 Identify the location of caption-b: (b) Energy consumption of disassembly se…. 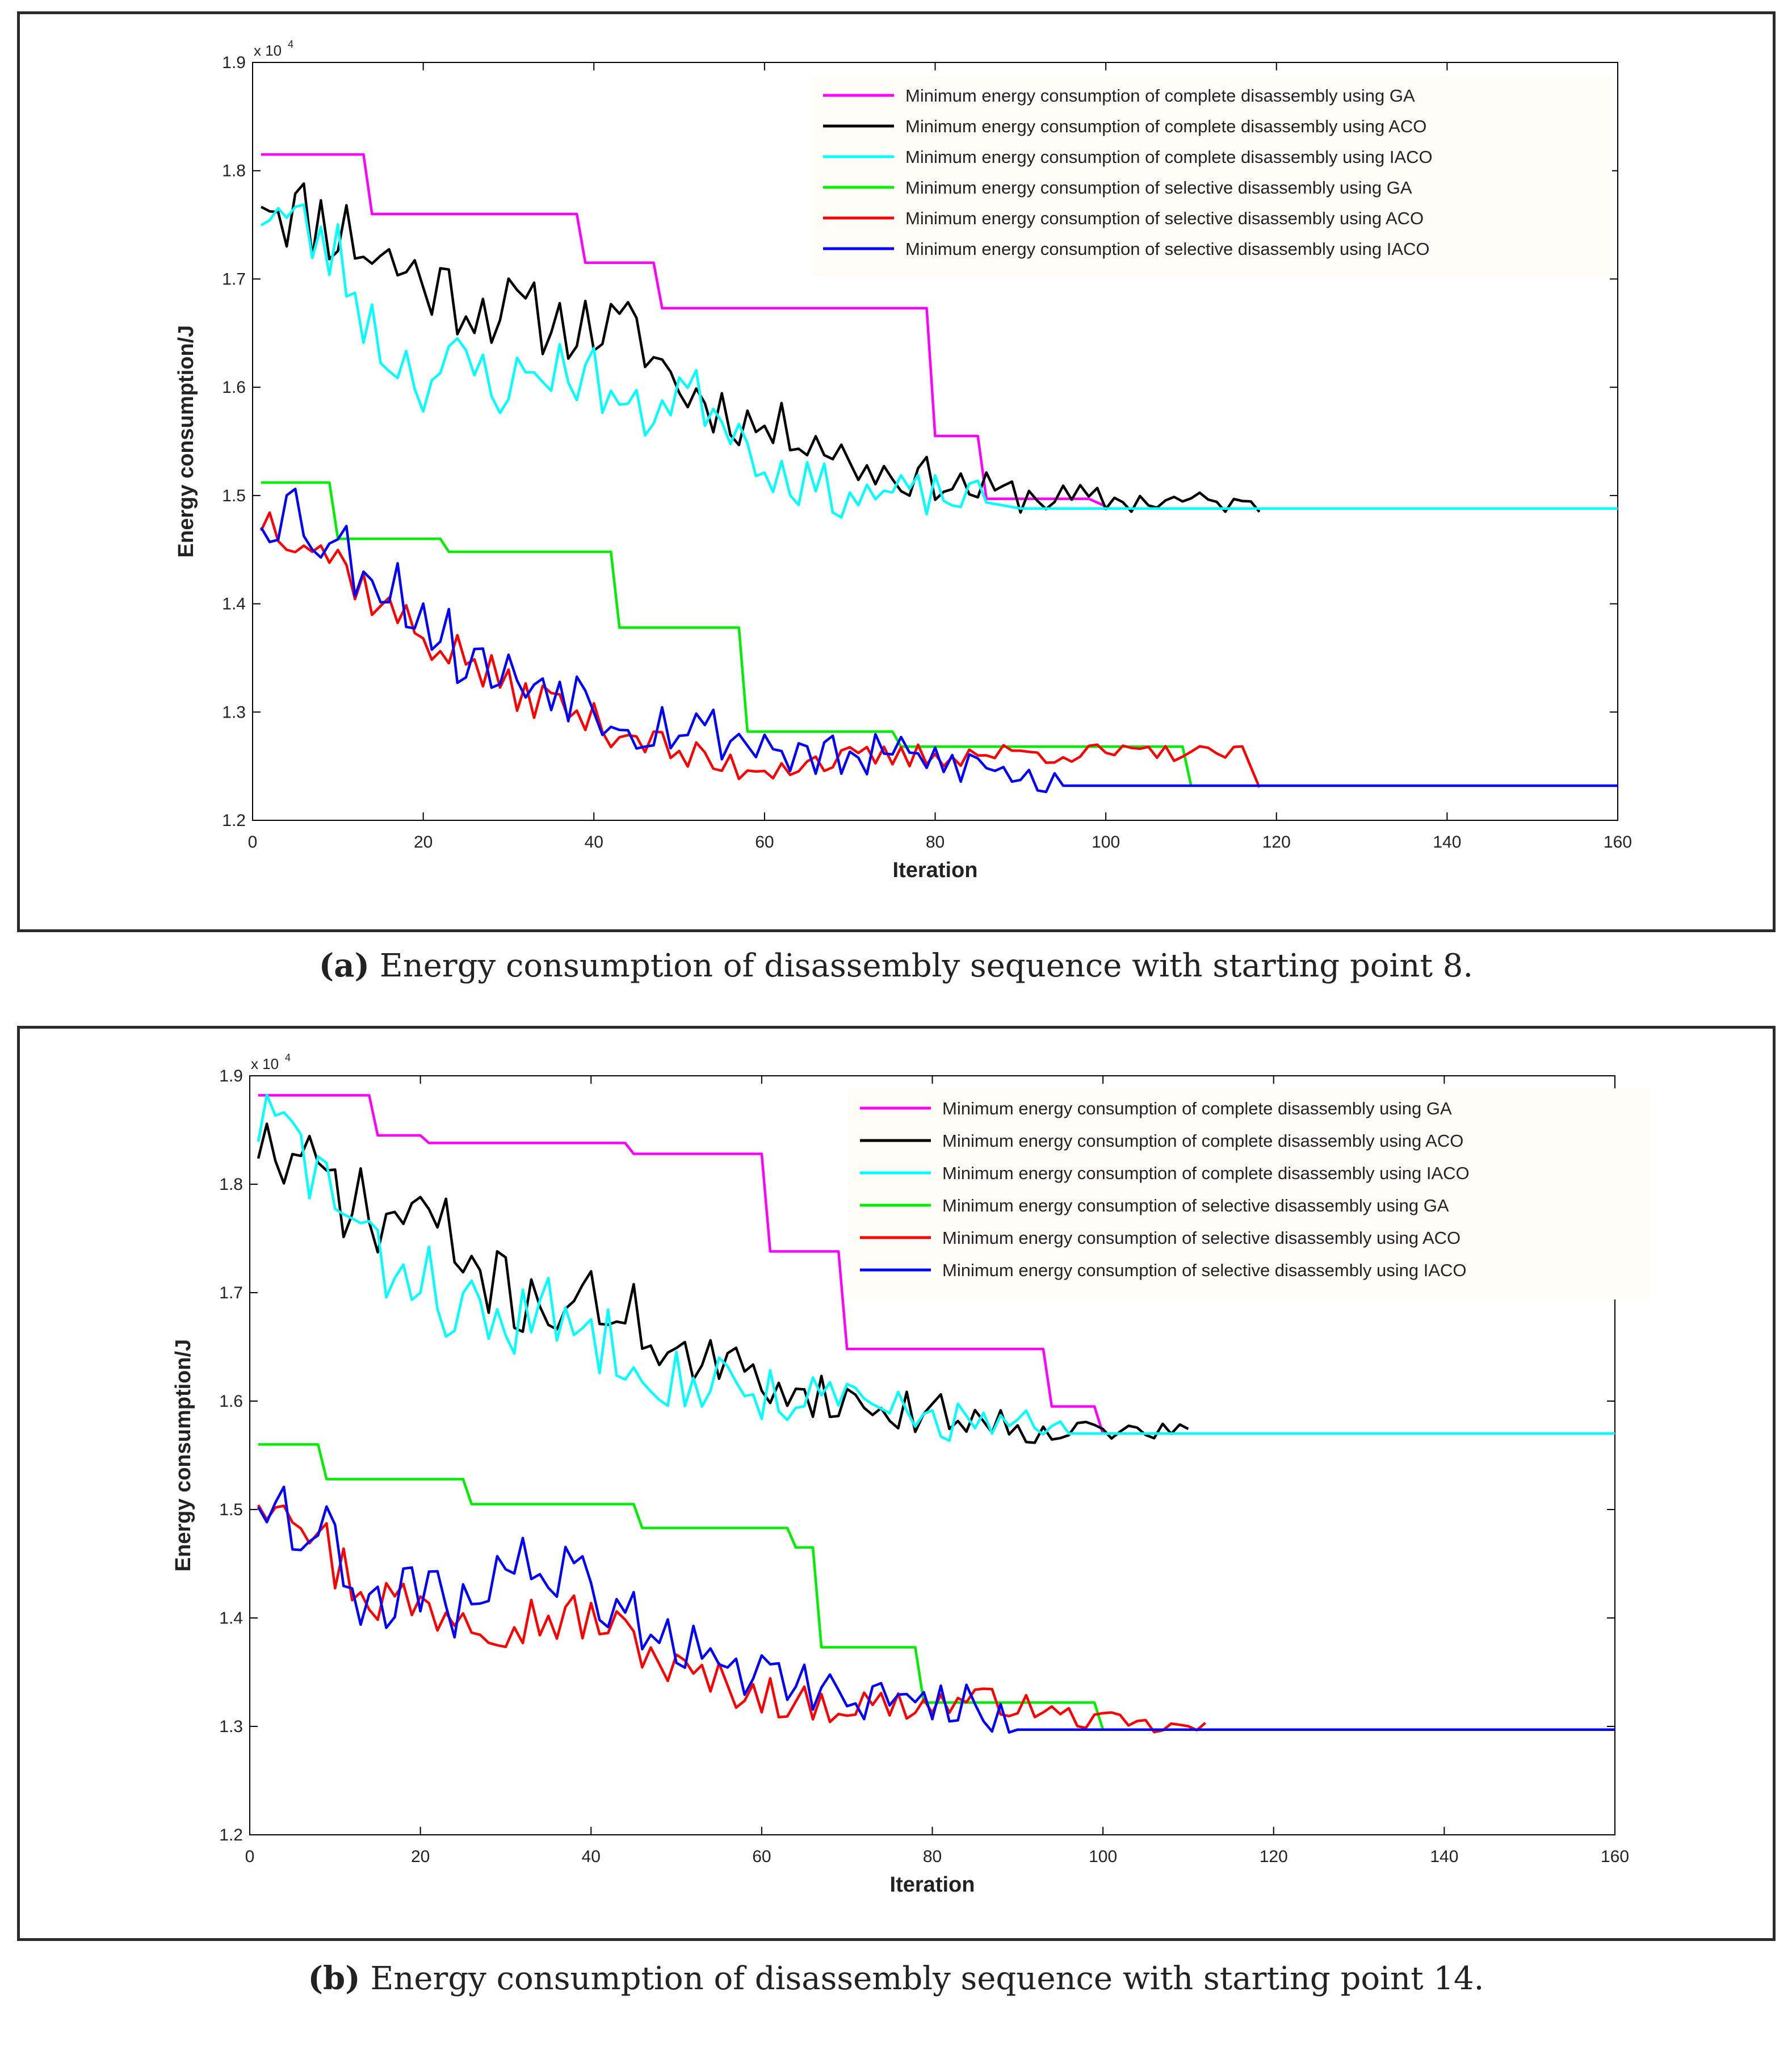
(896, 1978).